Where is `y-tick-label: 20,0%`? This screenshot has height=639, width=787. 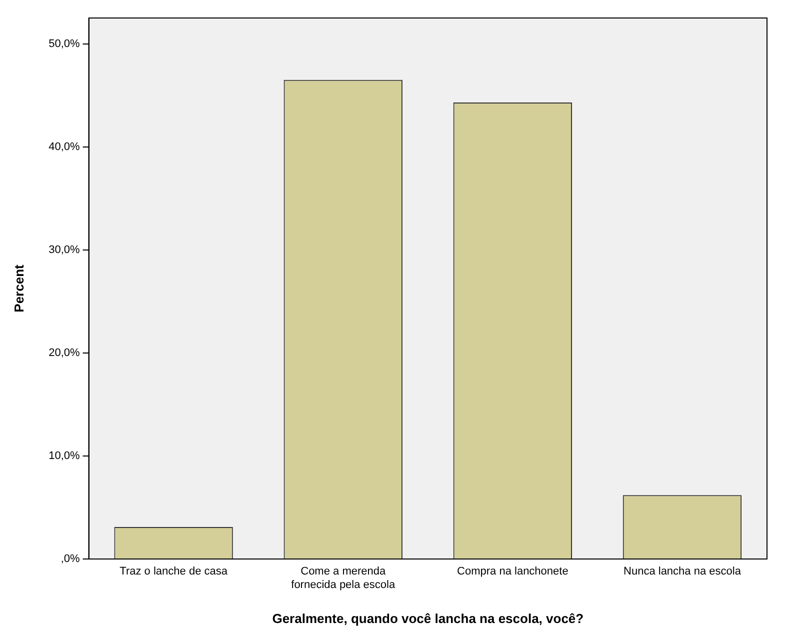 y-tick-label: 20,0% is located at coordinates (64, 352).